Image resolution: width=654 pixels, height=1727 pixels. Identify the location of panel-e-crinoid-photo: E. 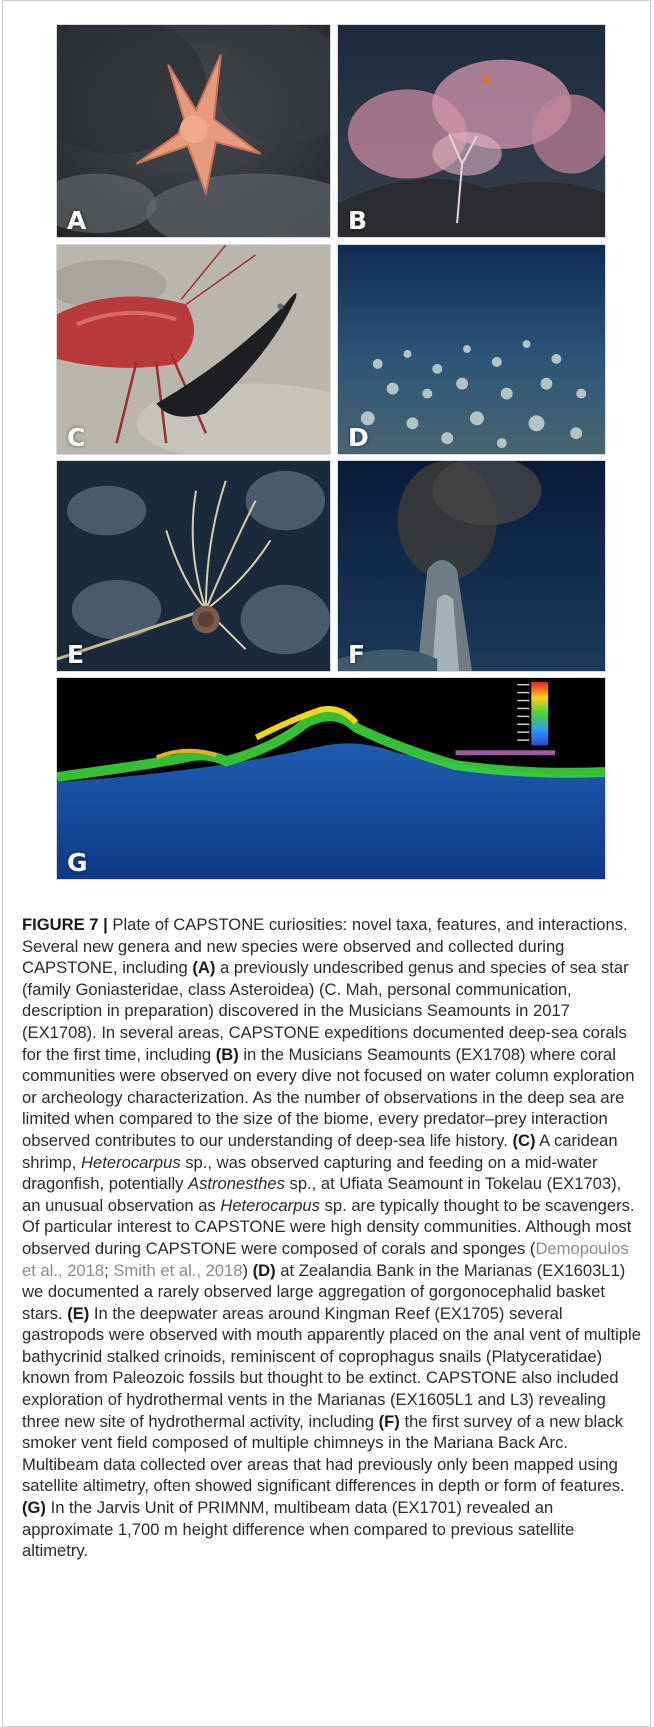
(193, 566).